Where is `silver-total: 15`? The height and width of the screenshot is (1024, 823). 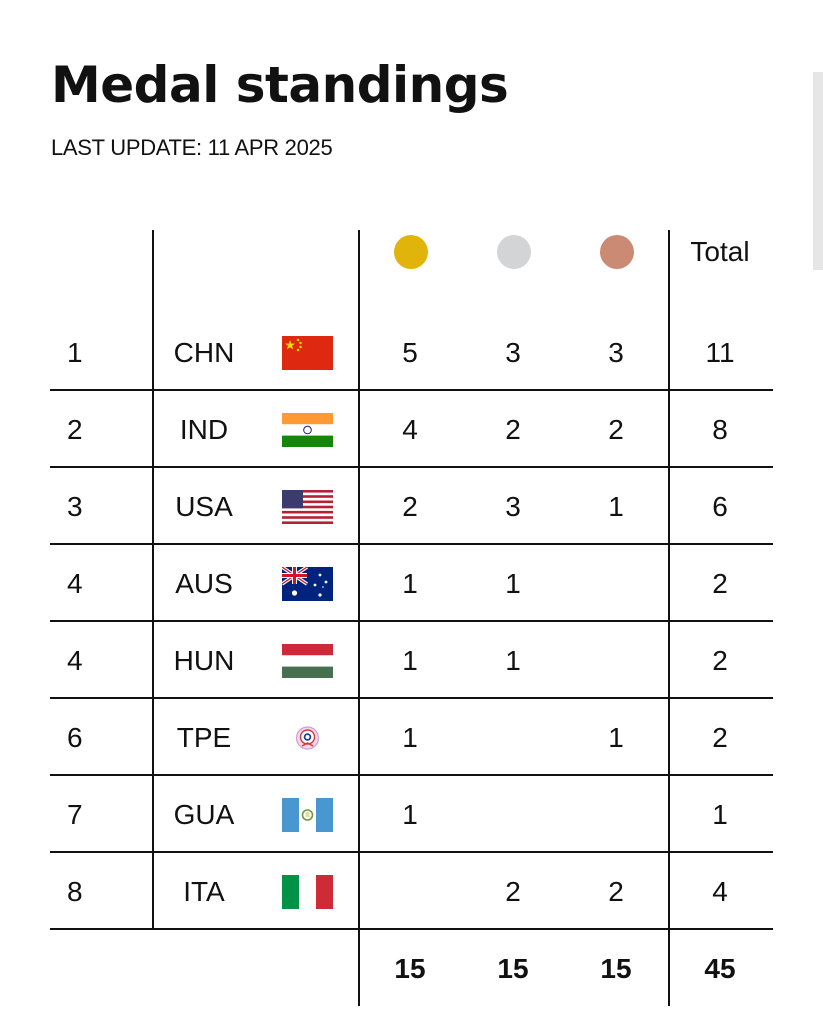 silver-total: 15 is located at coordinates (513, 968).